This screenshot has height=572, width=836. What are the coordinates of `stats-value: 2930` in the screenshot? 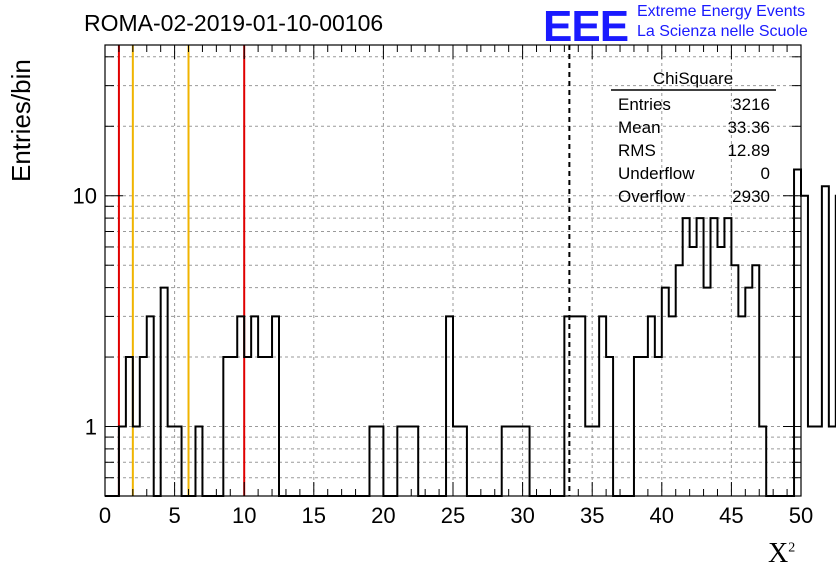 It's located at (751, 196).